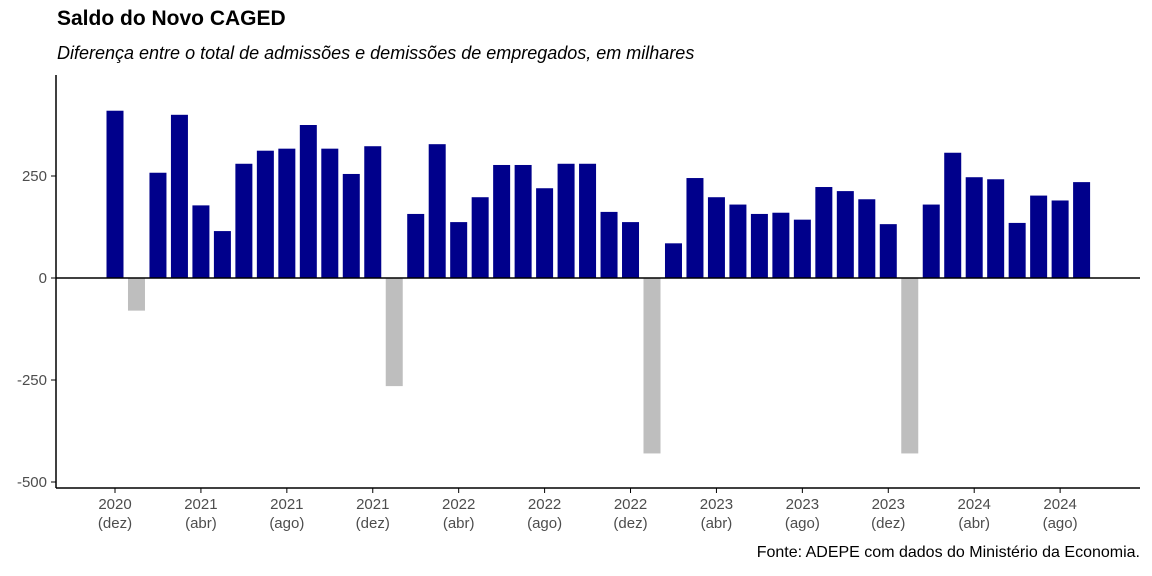  I want to click on x-tick-label-month-2: (ago), so click(286, 523).